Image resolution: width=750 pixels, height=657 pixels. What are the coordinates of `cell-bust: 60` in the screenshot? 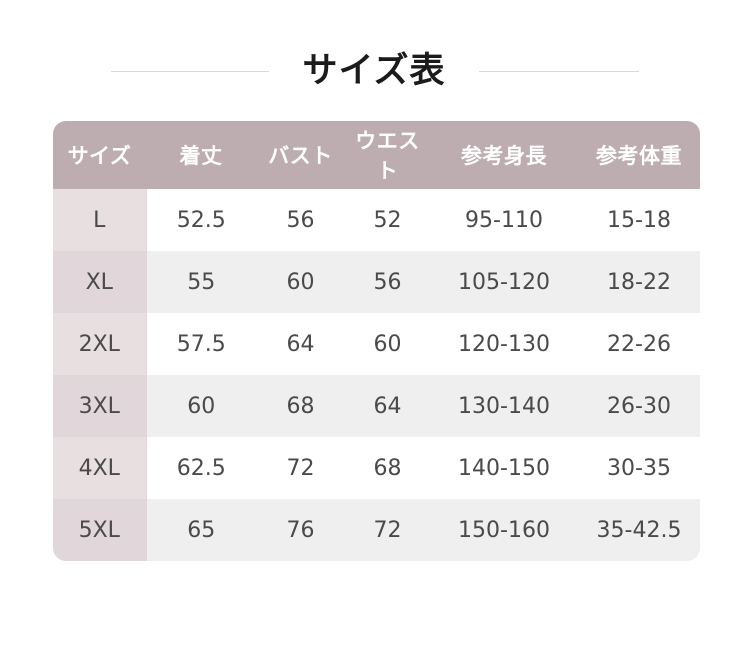 It's located at (300, 282).